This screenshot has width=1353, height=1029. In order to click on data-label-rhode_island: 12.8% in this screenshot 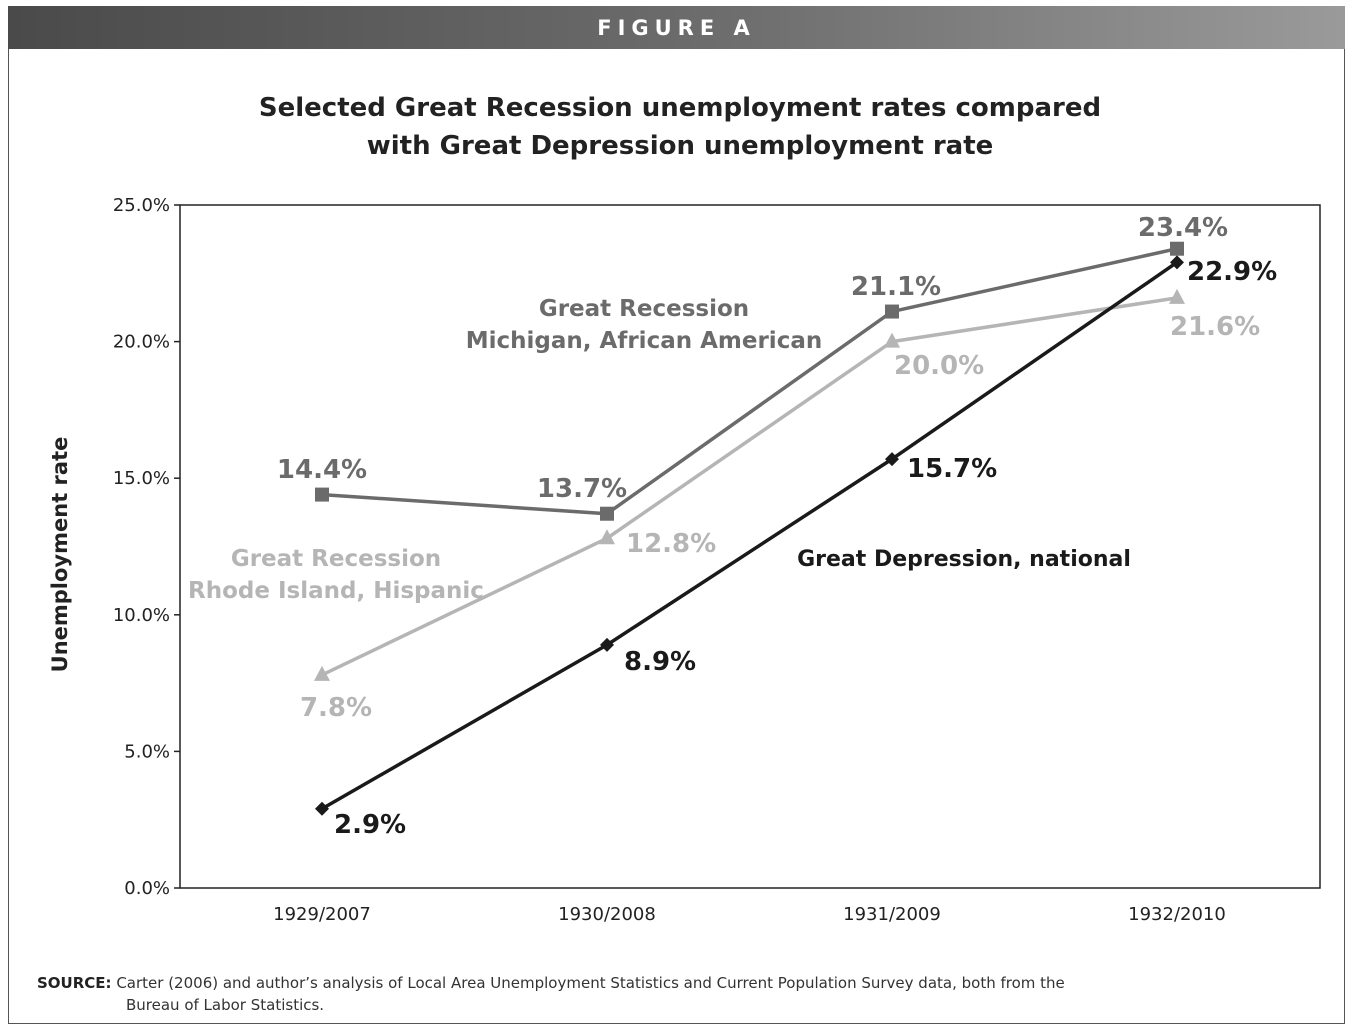, I will do `click(671, 544)`.